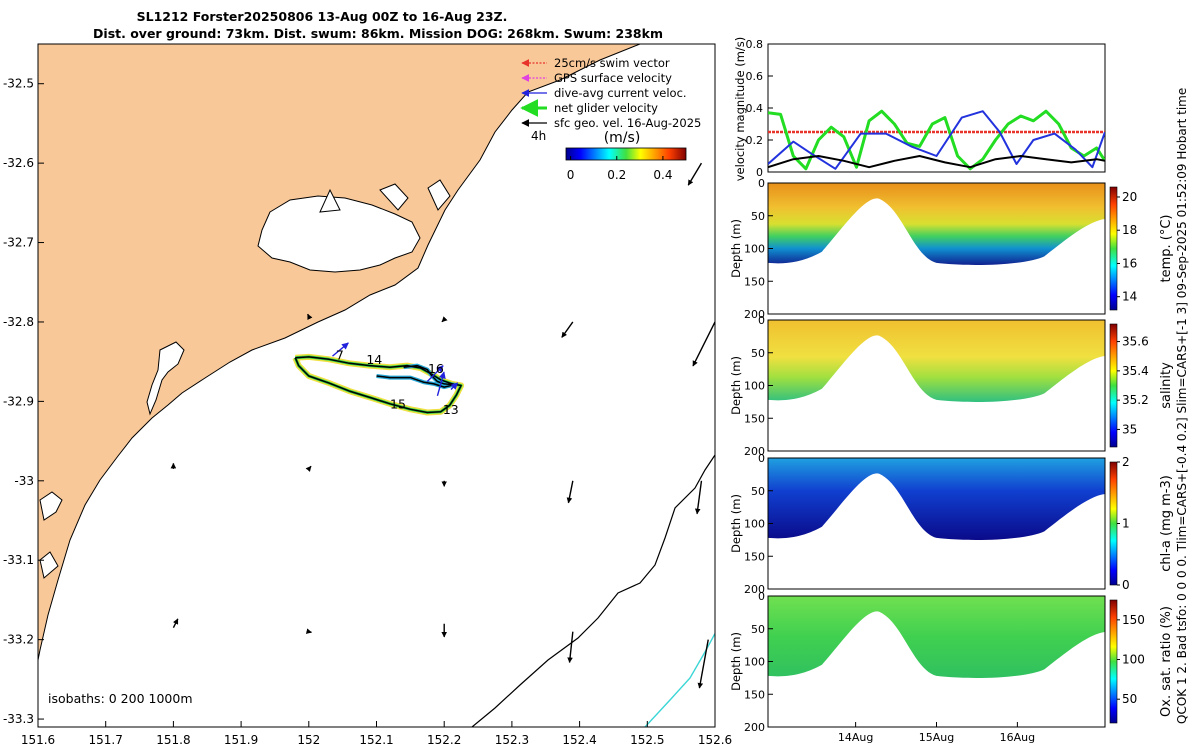 The width and height of the screenshot is (1200, 754). I want to click on velocity-frame, so click(936, 108).